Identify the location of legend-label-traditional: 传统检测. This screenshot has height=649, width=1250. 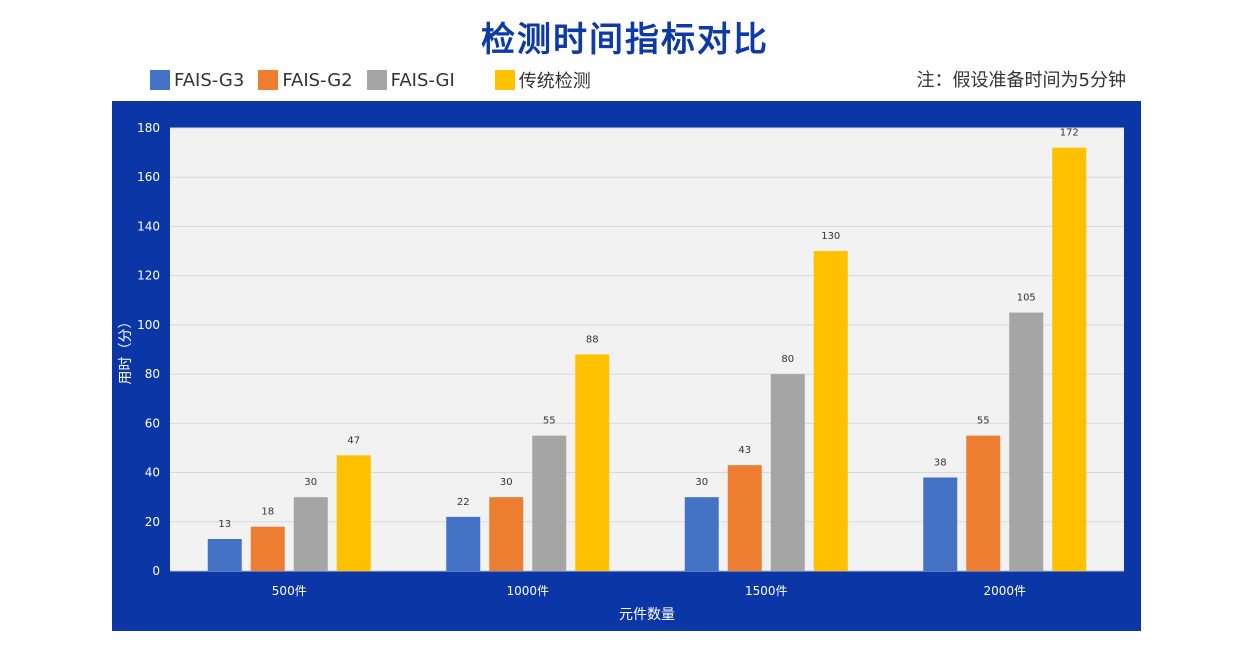
(554, 81).